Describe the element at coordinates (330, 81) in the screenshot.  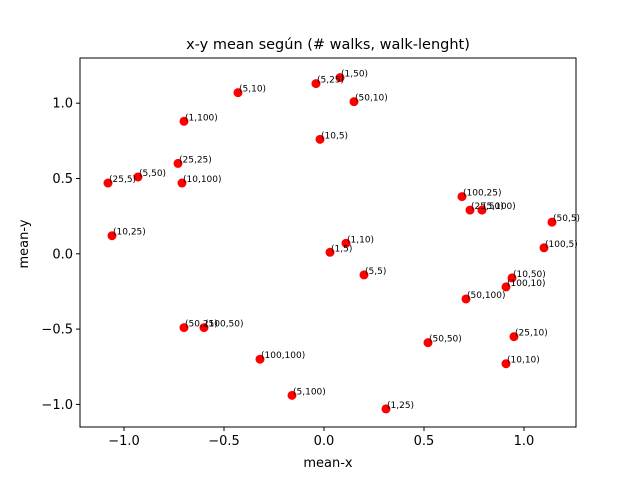
I see `point-label: (5,25)` at that location.